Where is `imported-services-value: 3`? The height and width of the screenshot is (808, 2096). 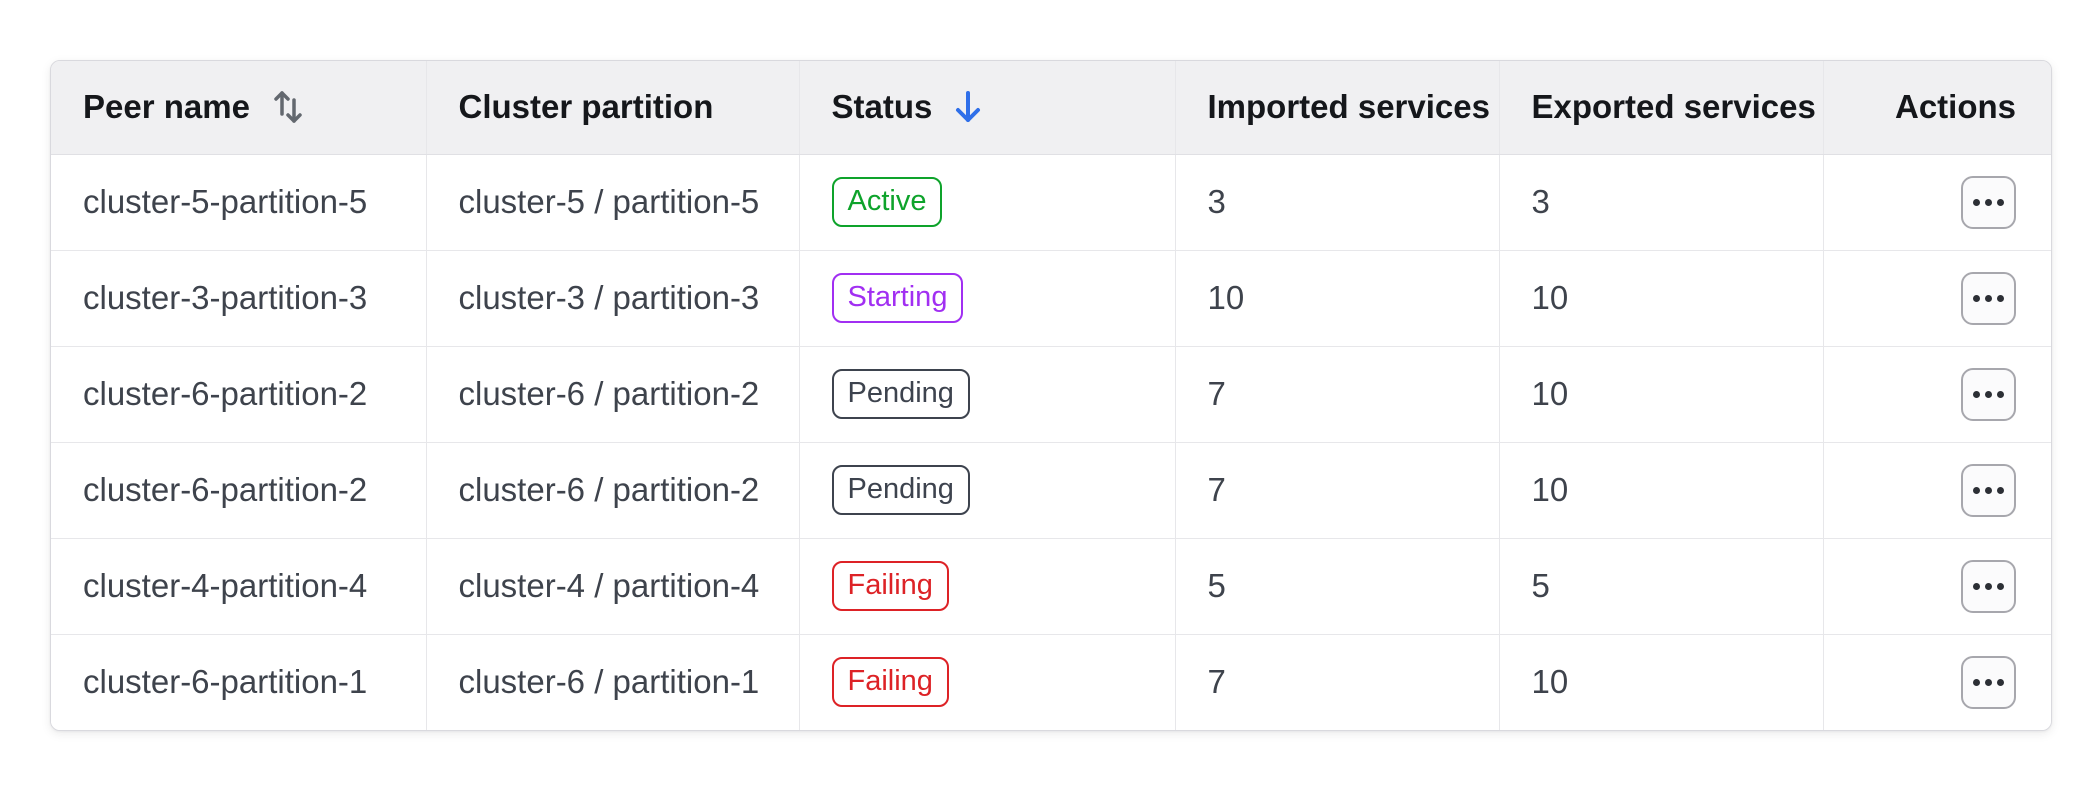 imported-services-value: 3 is located at coordinates (1216, 201).